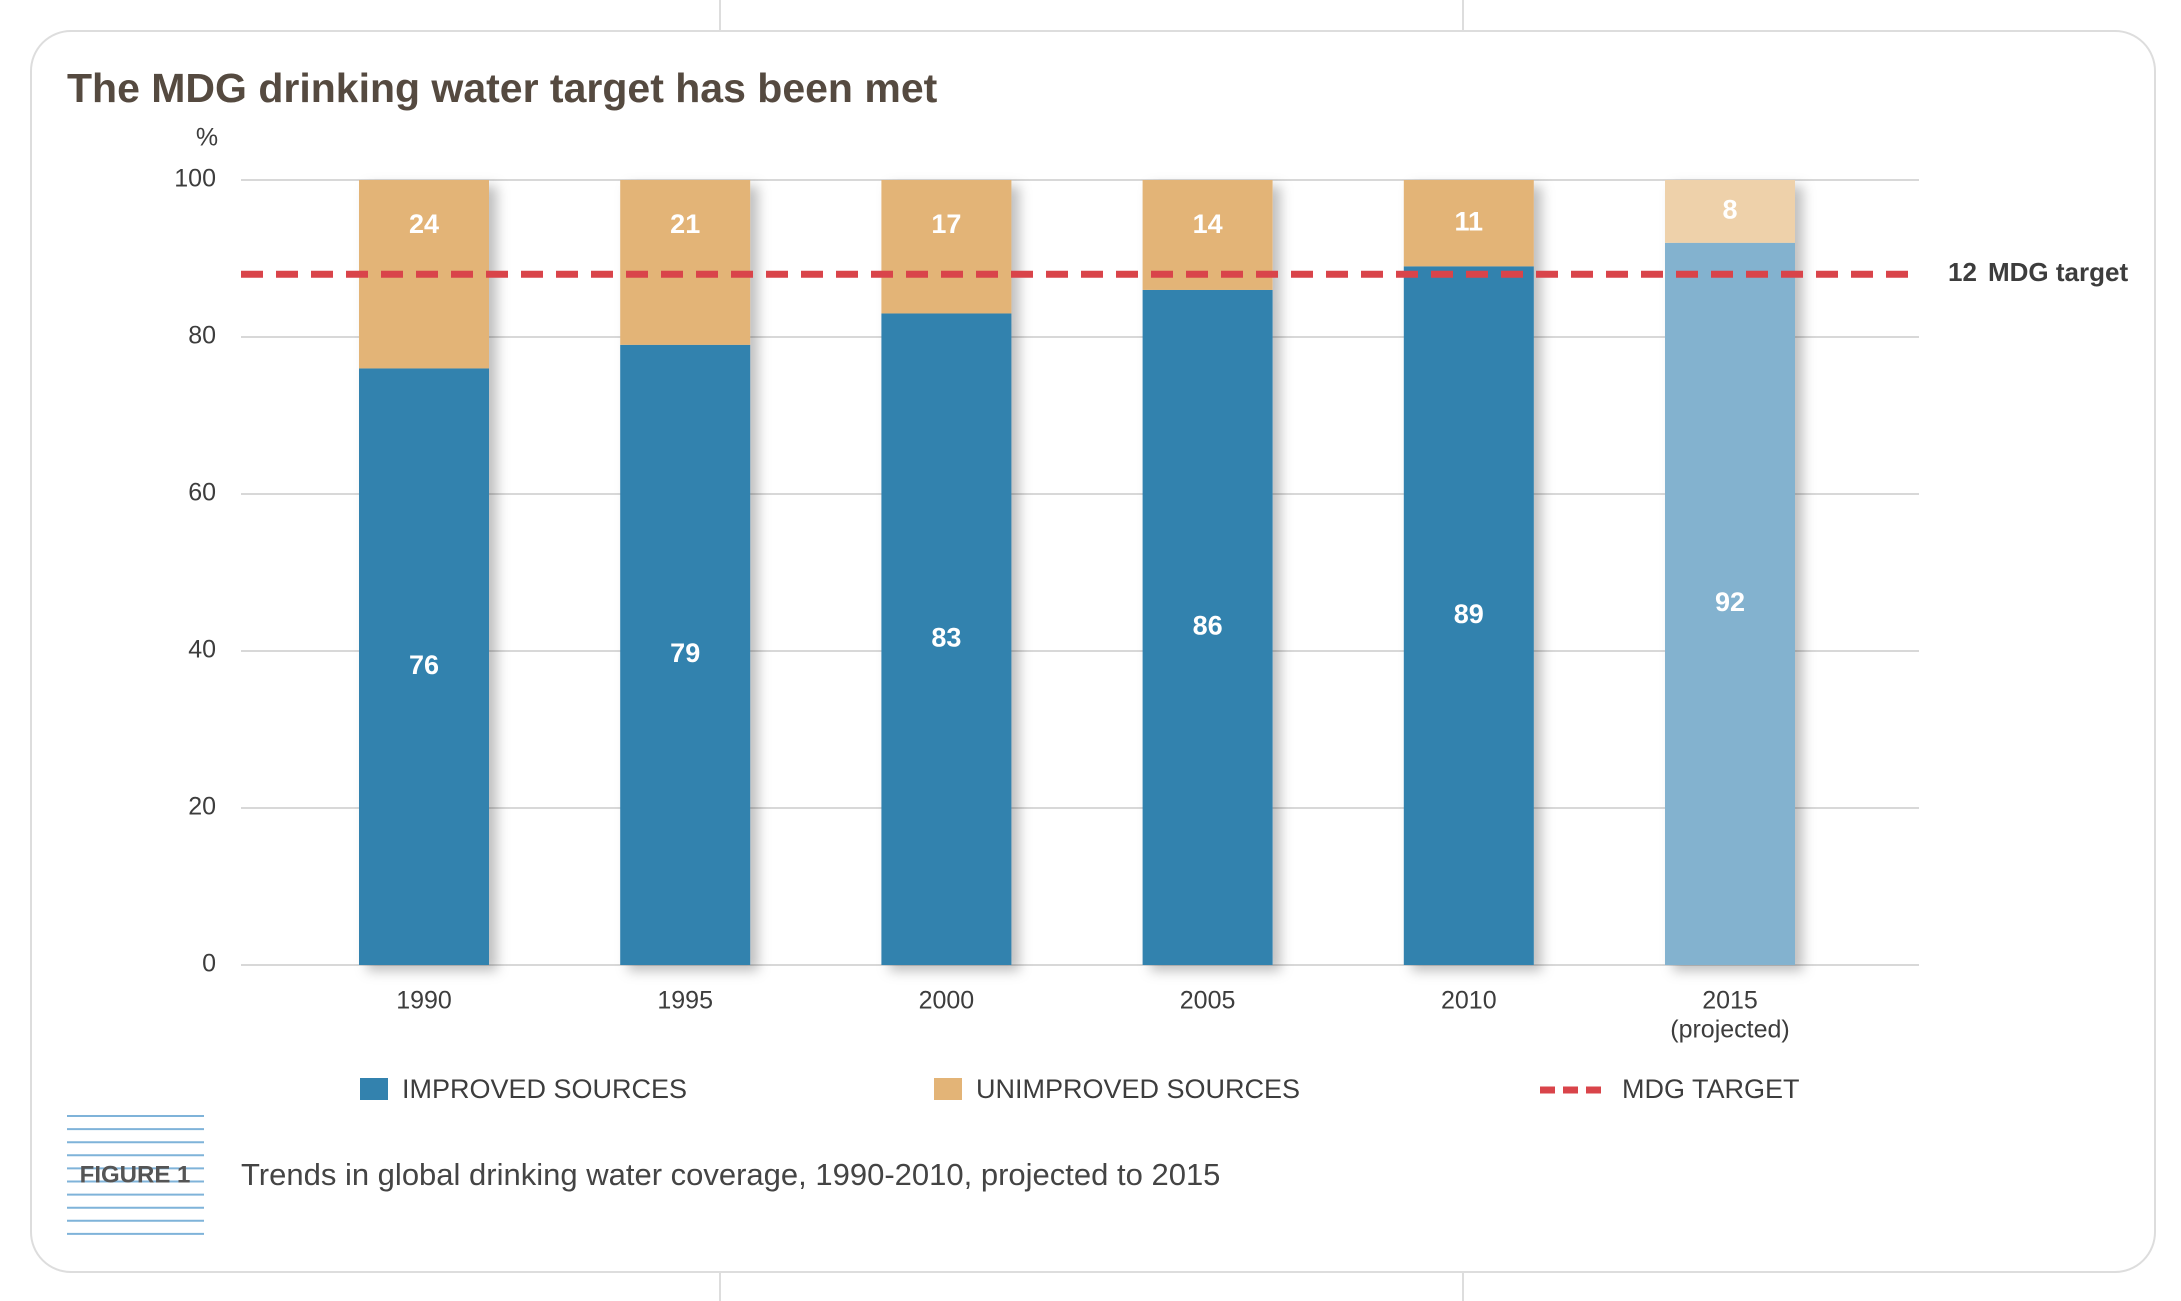 Image resolution: width=2181 pixels, height=1301 pixels. What do you see at coordinates (2058, 272) in the screenshot?
I see `target-label: MDG target` at bounding box center [2058, 272].